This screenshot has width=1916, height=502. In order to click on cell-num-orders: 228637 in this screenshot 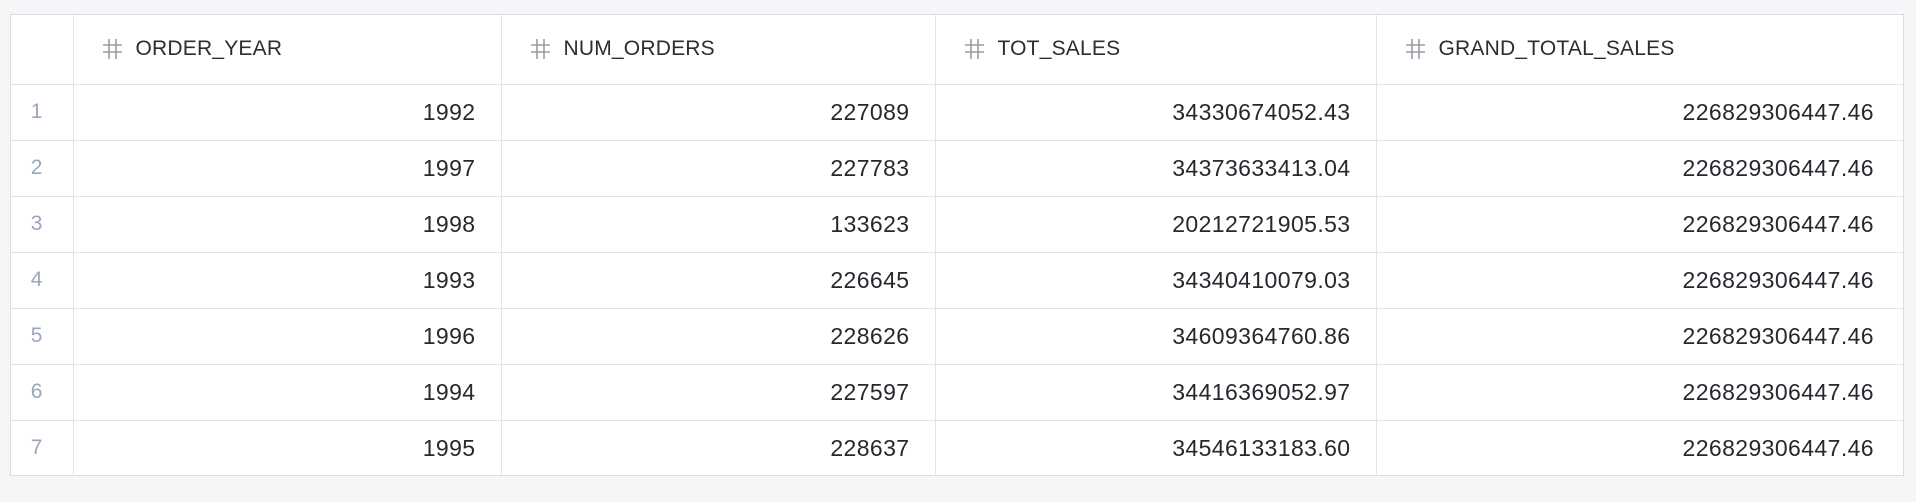, I will do `click(718, 448)`.